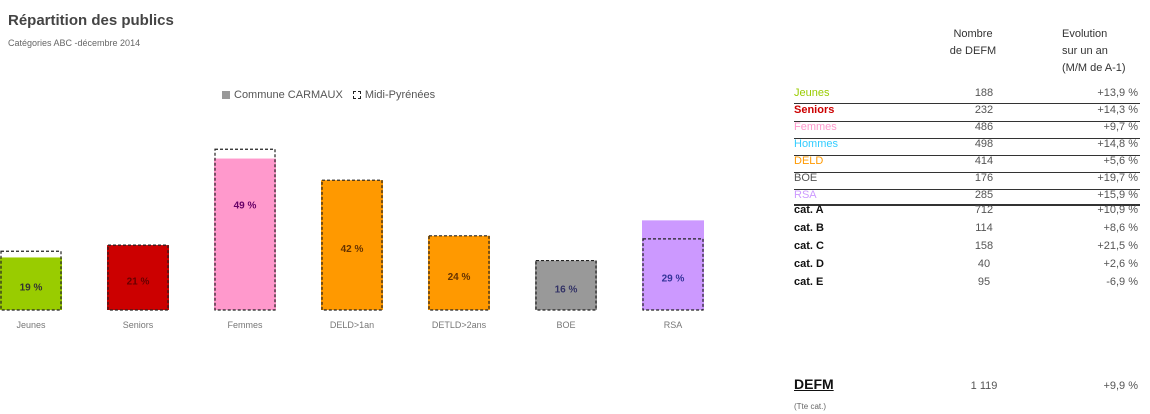 The width and height of the screenshot is (1150, 414). I want to click on total-label: DEFM, so click(814, 384).